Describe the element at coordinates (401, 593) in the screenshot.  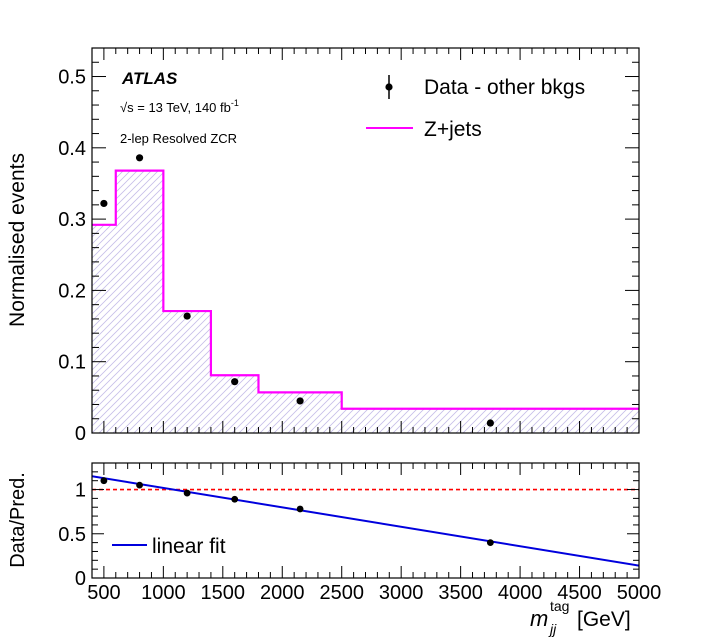
I see `x-tick-label: 3000` at that location.